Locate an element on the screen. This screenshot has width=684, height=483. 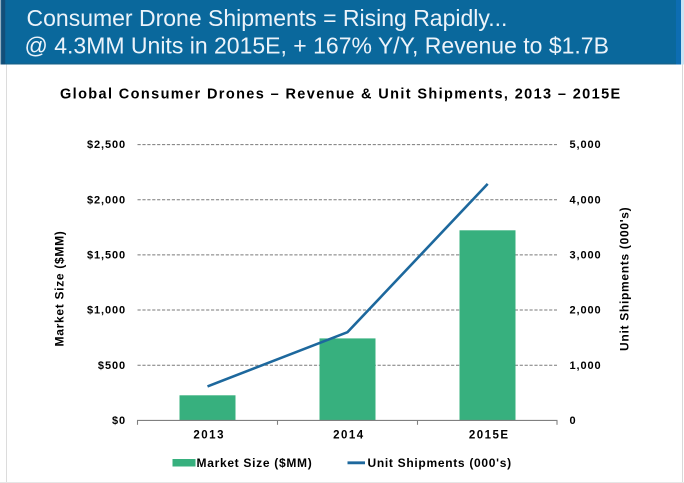
svg-text: 2,000 is located at coordinates (586, 311).